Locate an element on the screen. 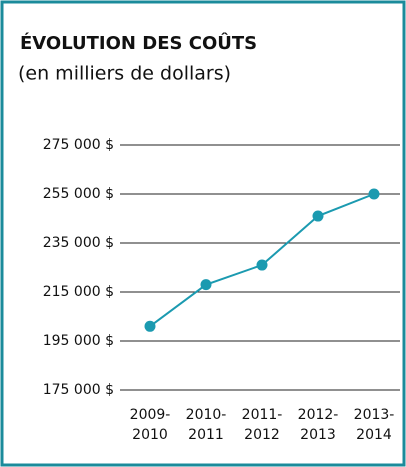  y-tick-label: 255 000 $ is located at coordinates (78, 194).